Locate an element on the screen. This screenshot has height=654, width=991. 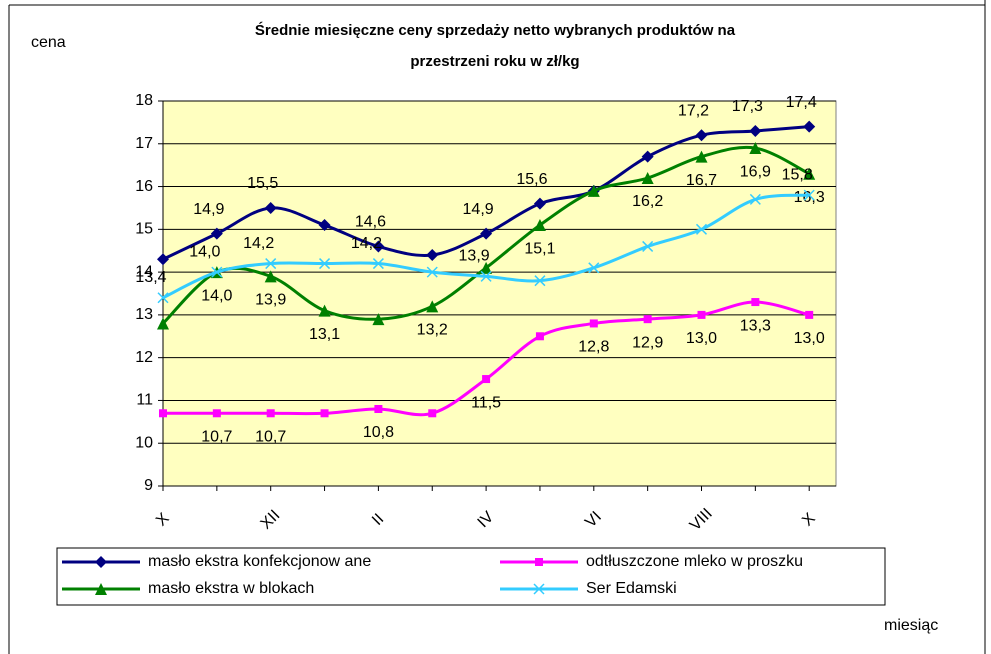
data-label: 15,6 is located at coordinates (531, 179).